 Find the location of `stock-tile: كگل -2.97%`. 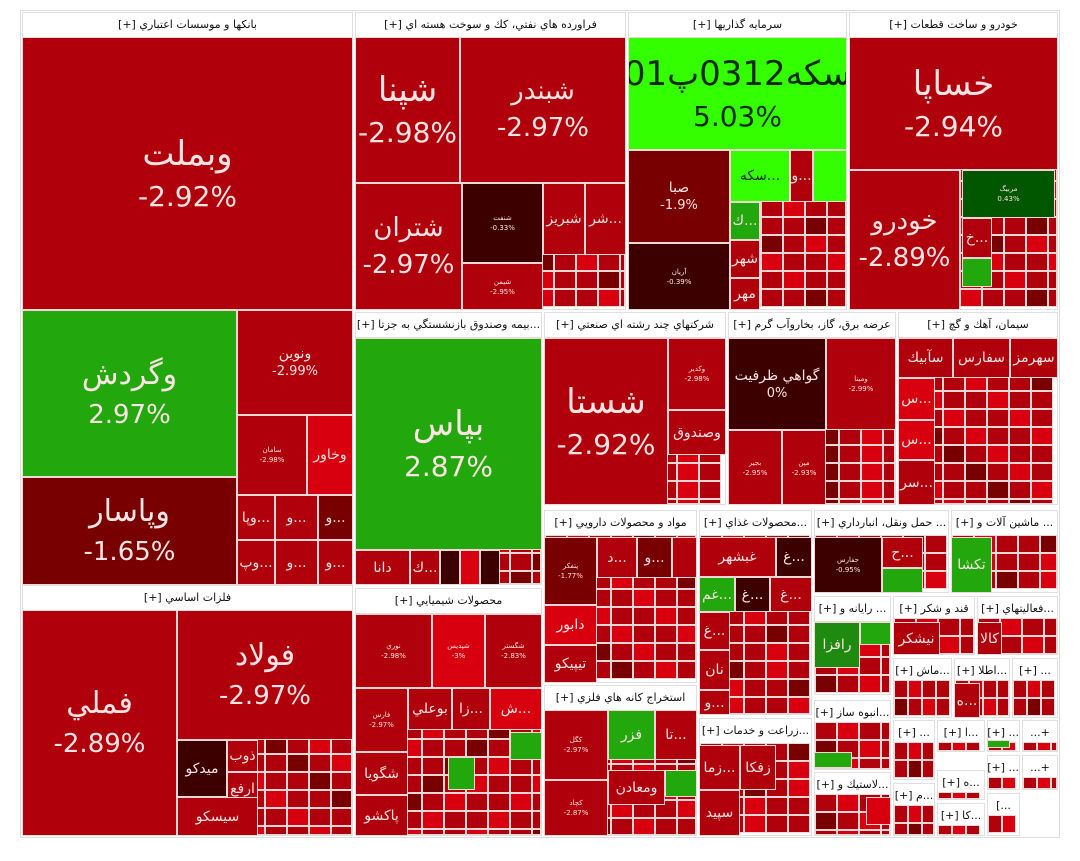

stock-tile: كگل -2.97% is located at coordinates (576, 745).